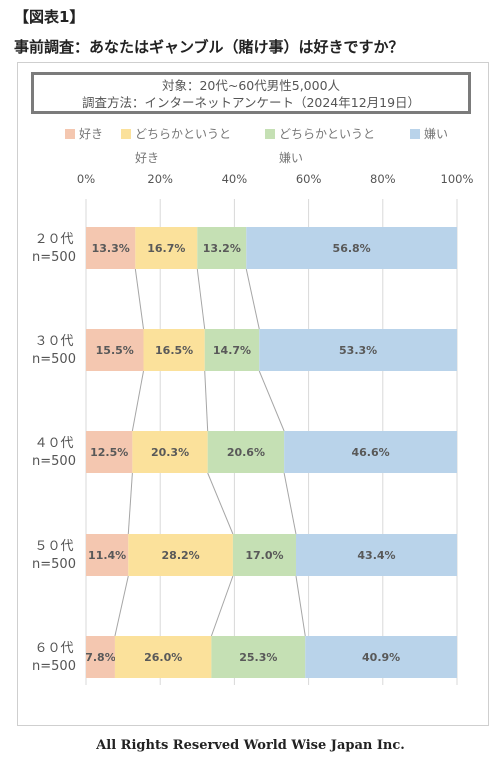 This screenshot has width=501, height=769. What do you see at coordinates (457, 179) in the screenshot?
I see `x-tick-label: 100%` at bounding box center [457, 179].